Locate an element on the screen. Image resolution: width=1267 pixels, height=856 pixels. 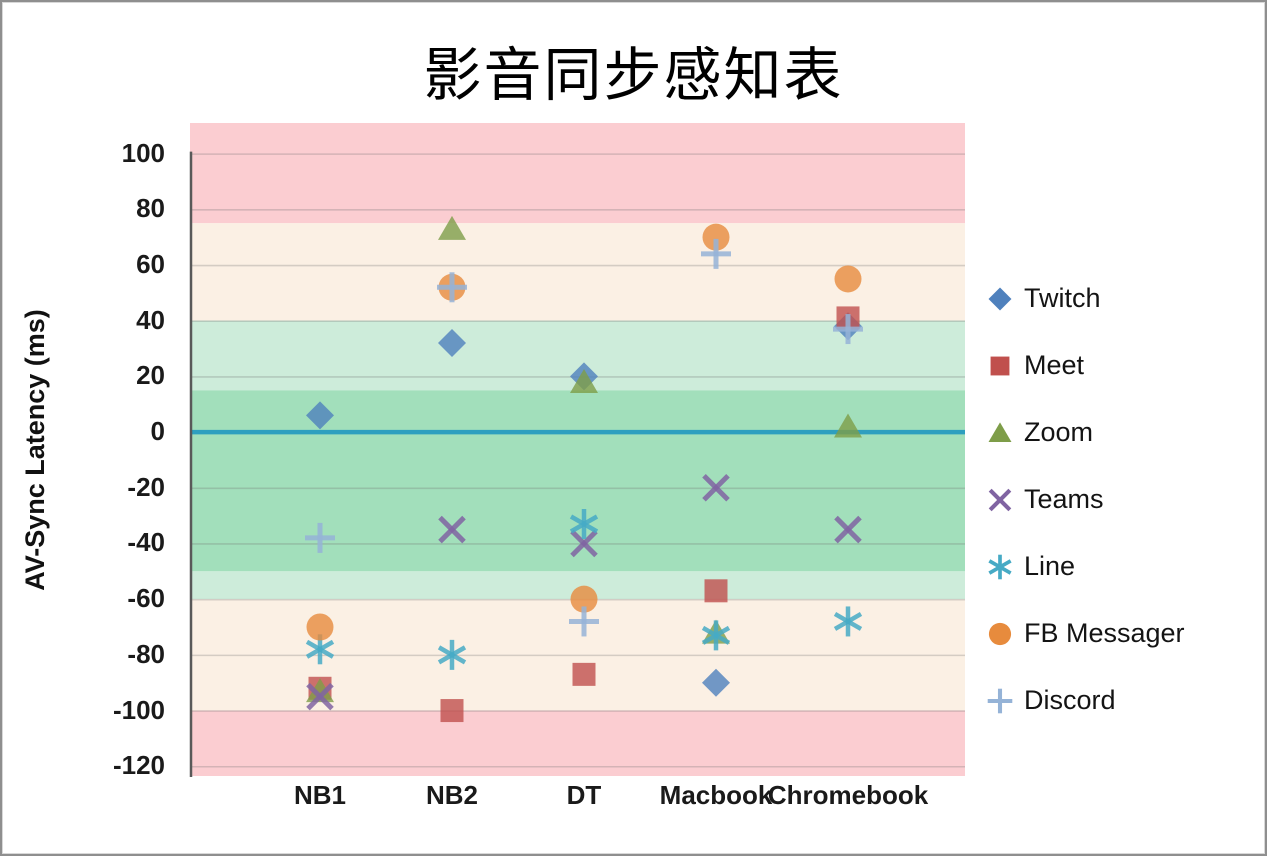
circle-icon is located at coordinates (1000, 633).